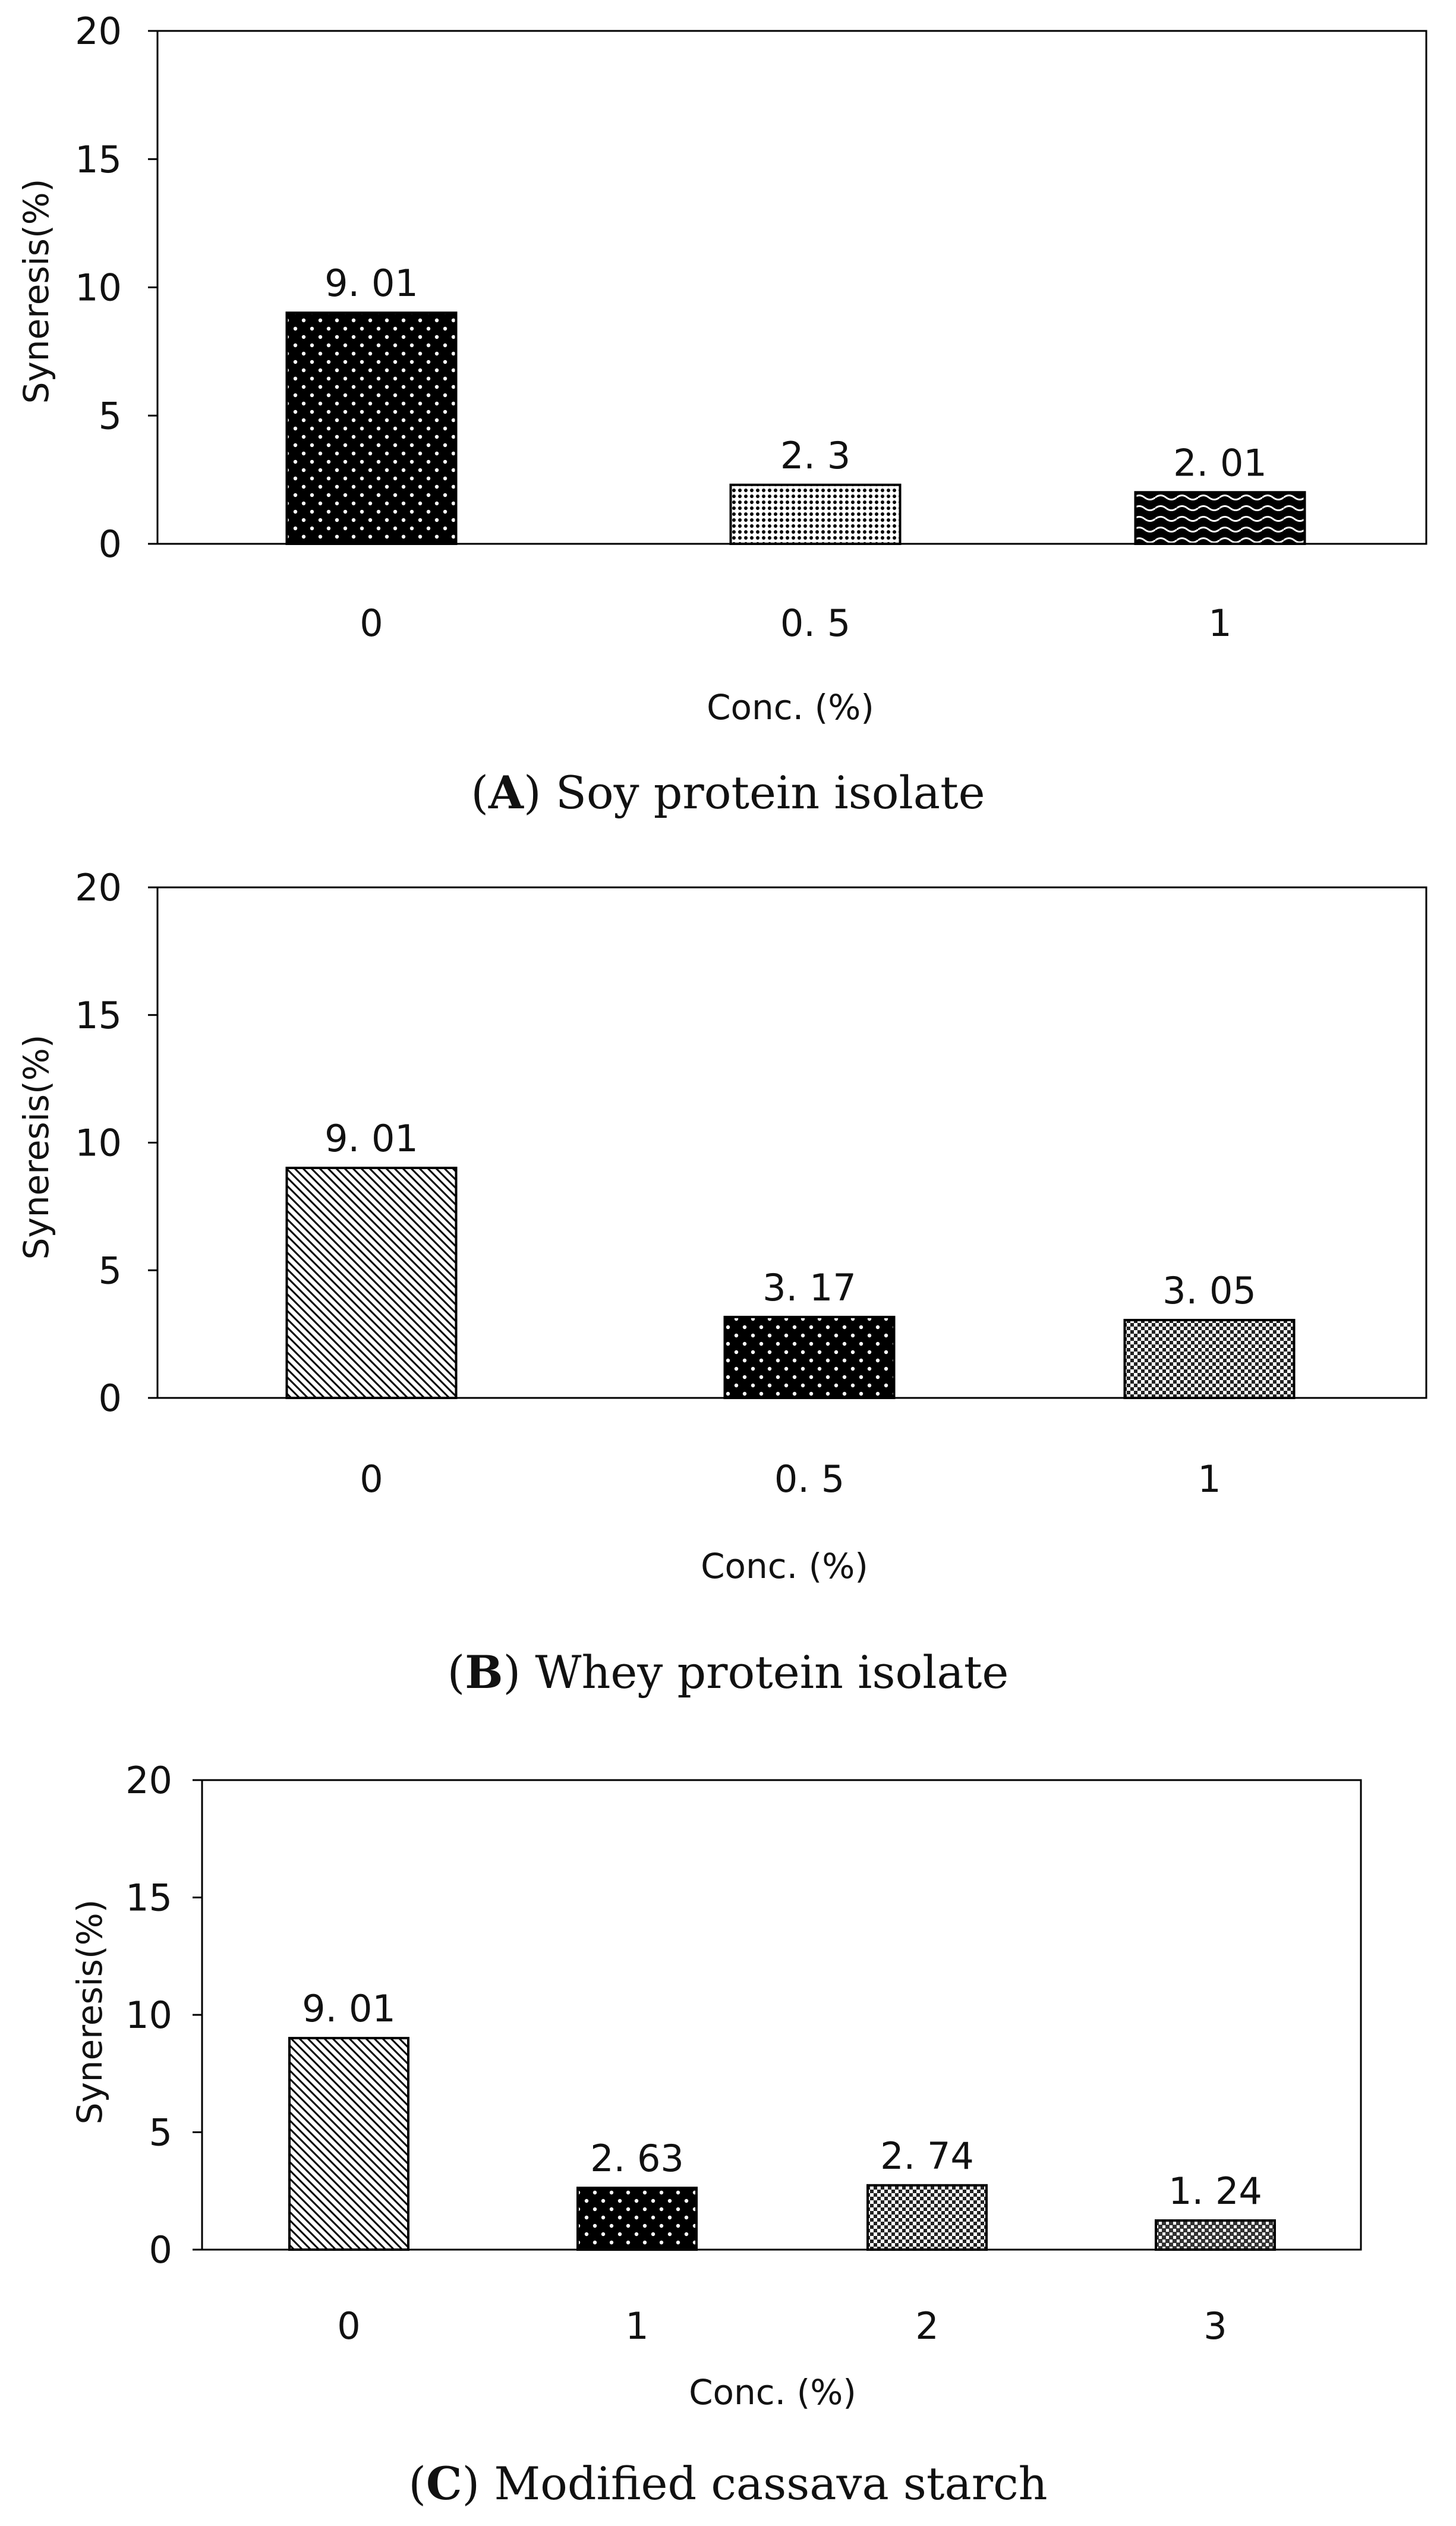 Image resolution: width=1456 pixels, height=2526 pixels. I want to click on caption-letter: C, so click(444, 2484).